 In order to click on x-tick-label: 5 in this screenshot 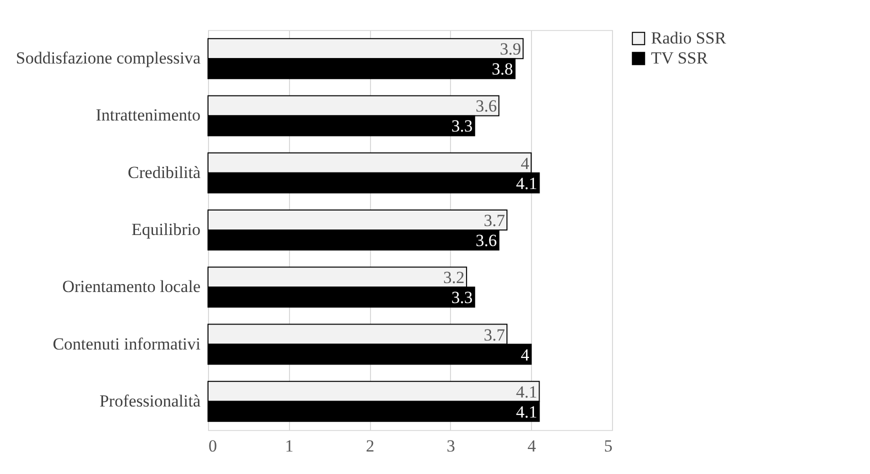, I will do `click(608, 446)`.